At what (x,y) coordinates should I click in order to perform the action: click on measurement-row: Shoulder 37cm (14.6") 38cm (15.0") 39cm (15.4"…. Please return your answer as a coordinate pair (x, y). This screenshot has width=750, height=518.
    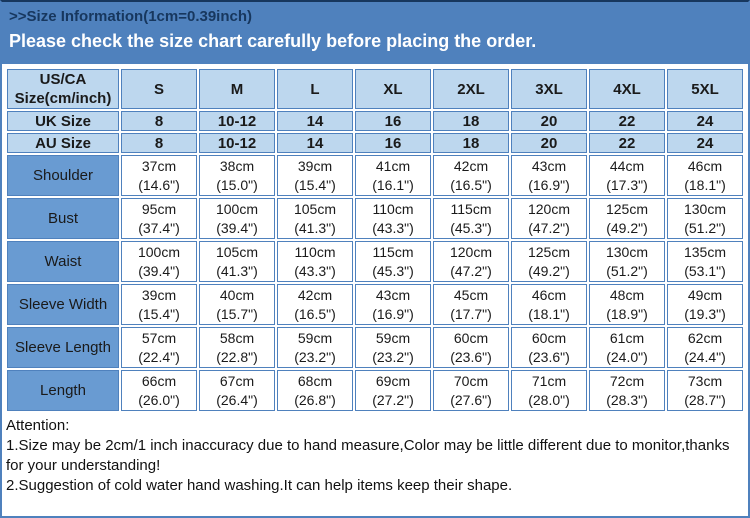
    Looking at the image, I should click on (375, 175).